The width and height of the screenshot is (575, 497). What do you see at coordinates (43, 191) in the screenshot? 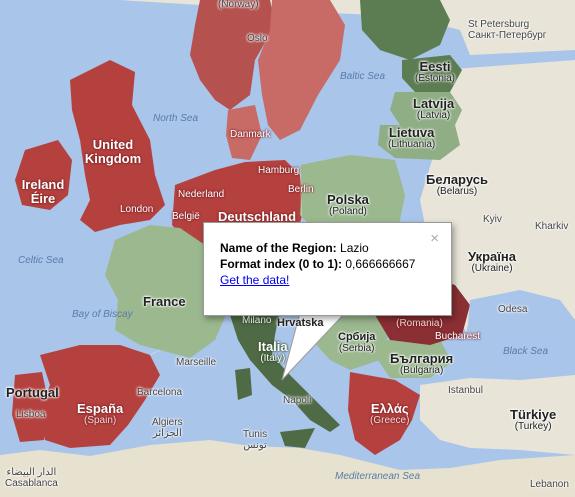
I see `label-ireland: Ireland Éire` at bounding box center [43, 191].